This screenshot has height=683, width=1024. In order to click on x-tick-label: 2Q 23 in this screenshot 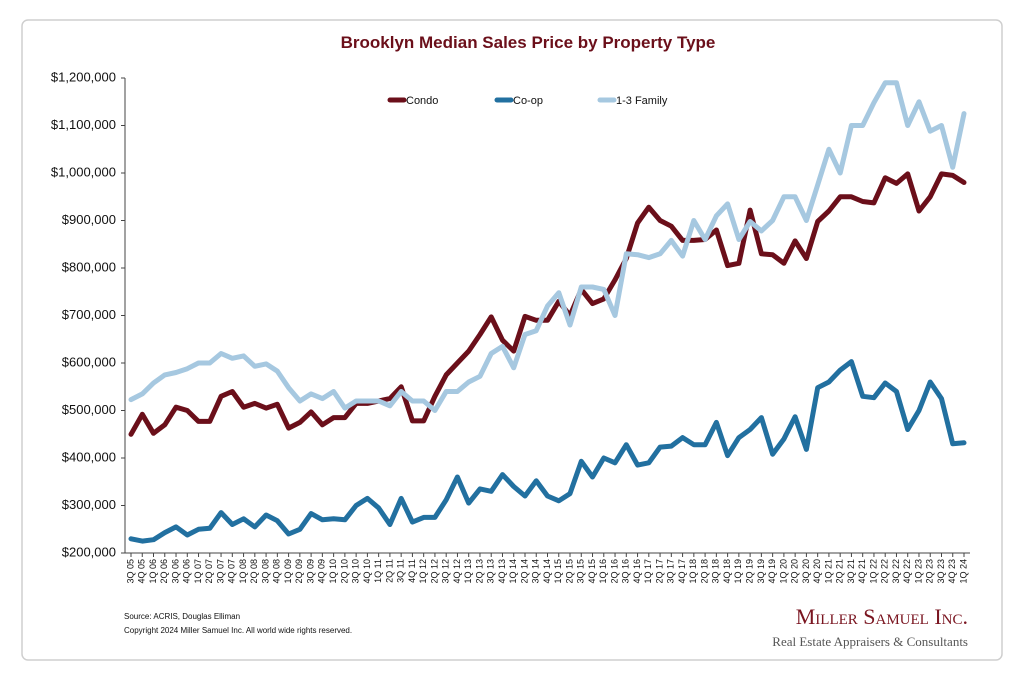, I will do `click(930, 571)`.